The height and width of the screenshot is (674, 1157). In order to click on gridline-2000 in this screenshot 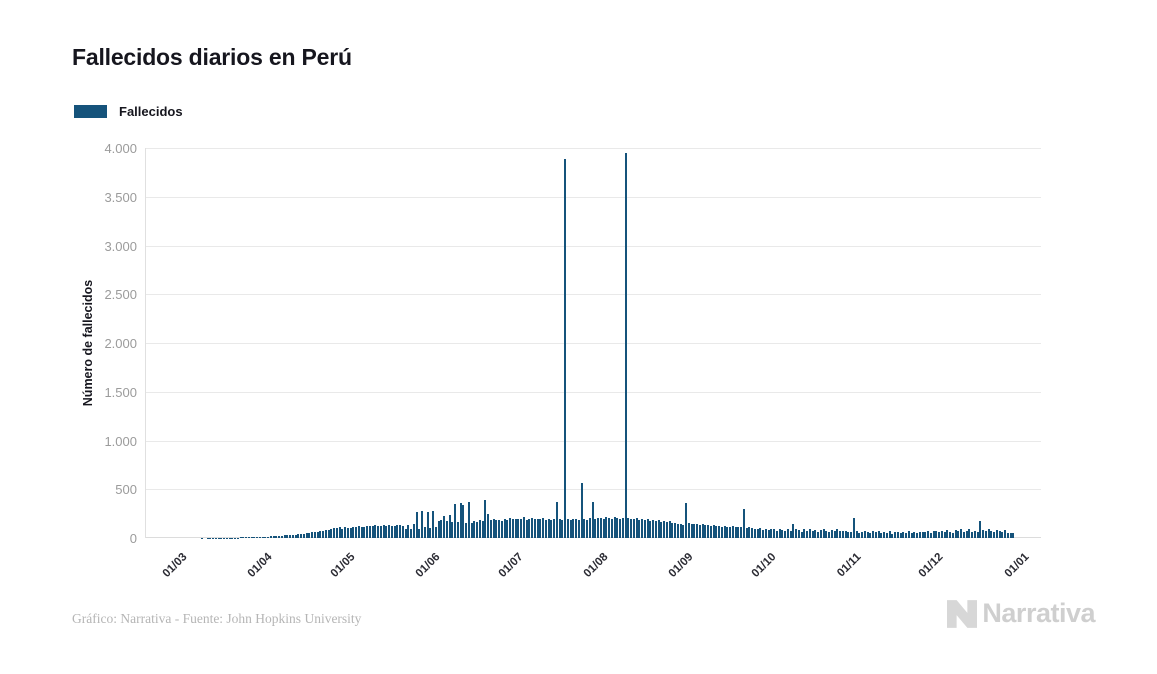, I will do `click(593, 343)`.